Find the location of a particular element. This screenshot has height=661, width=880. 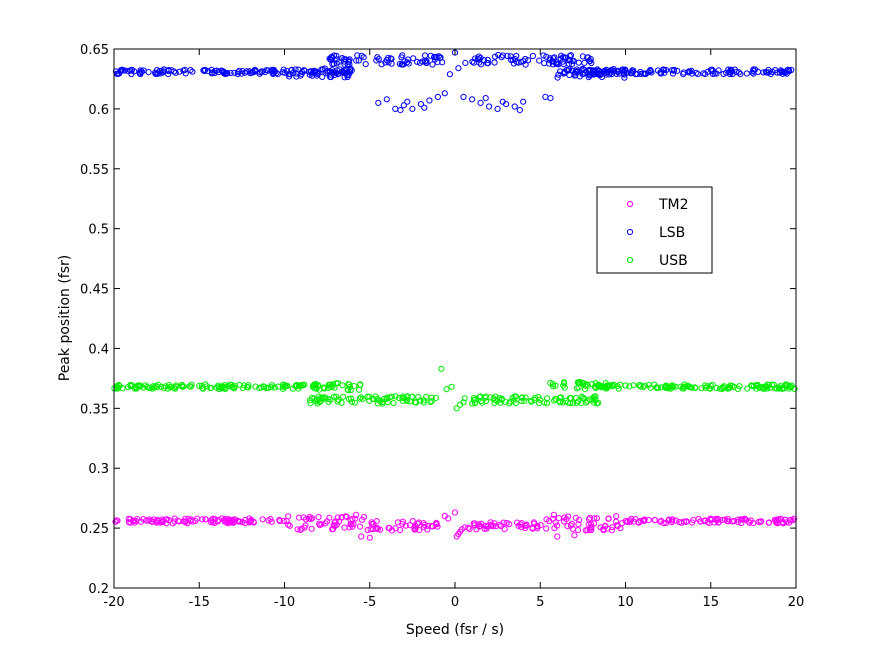

x-tick-label: -10 is located at coordinates (284, 602).